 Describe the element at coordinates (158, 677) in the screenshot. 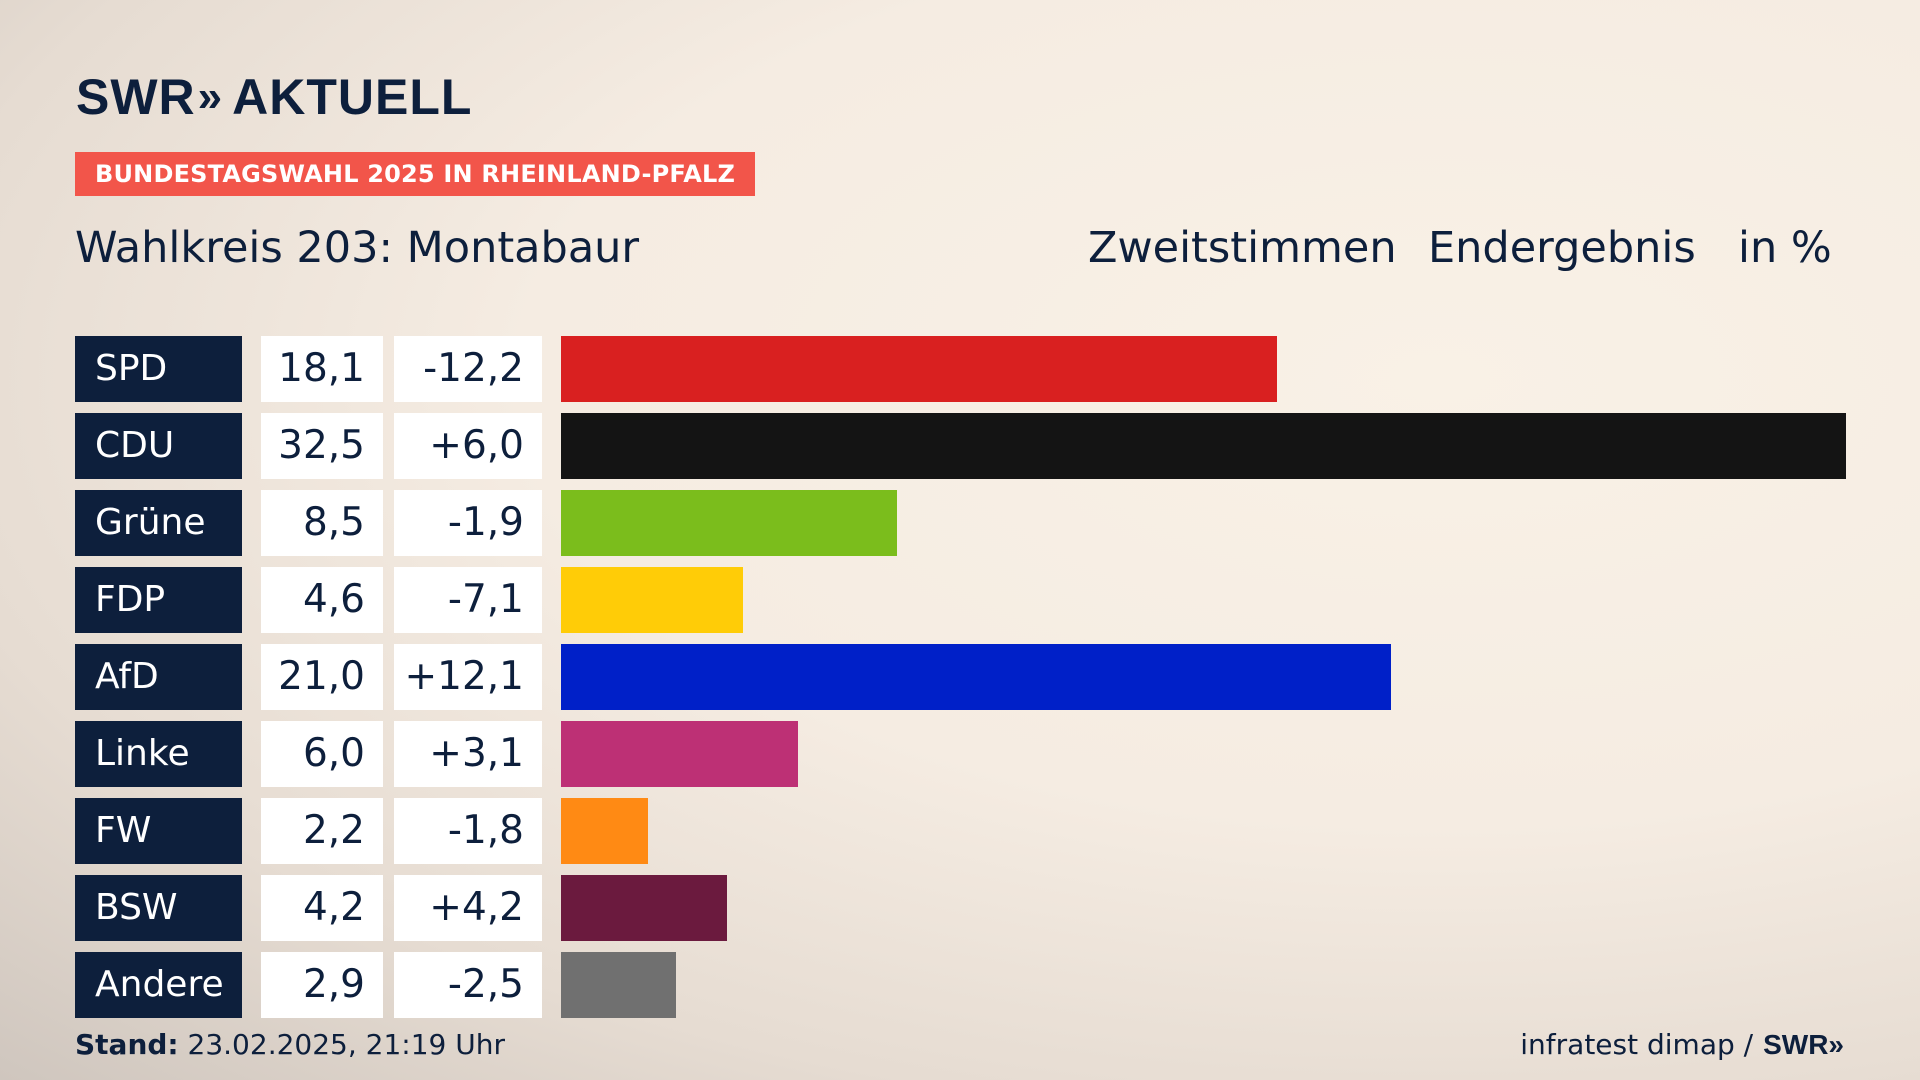

I see `party-label: AfD` at that location.